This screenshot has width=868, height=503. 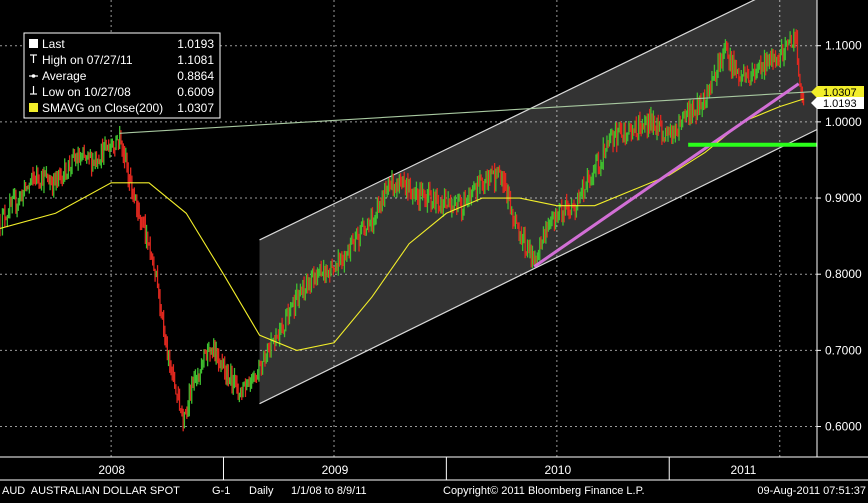 I want to click on footer-timestamp: 09-Aug-2011 07:51:37, so click(x=811, y=491).